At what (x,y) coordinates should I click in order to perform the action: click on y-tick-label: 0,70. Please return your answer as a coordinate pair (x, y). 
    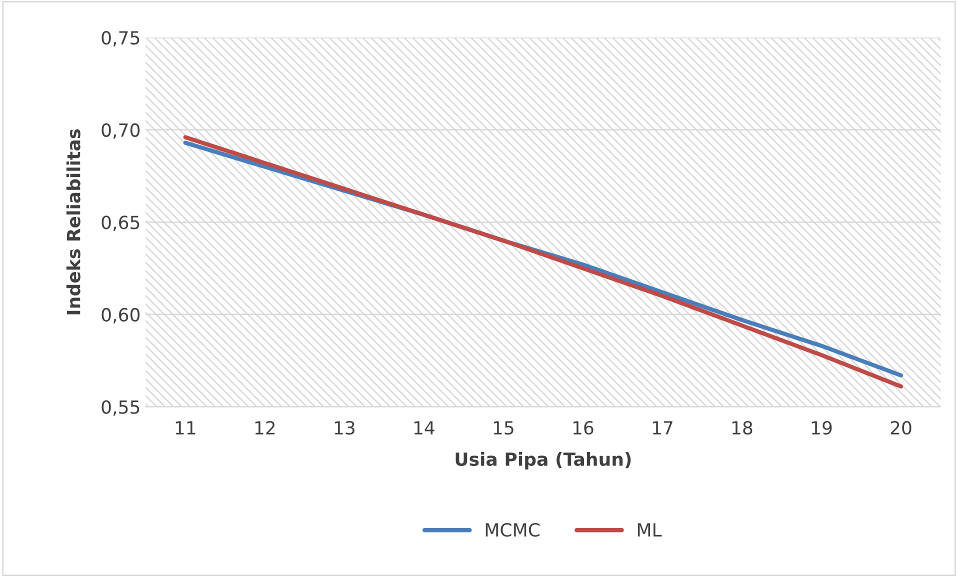
    Looking at the image, I should click on (121, 131).